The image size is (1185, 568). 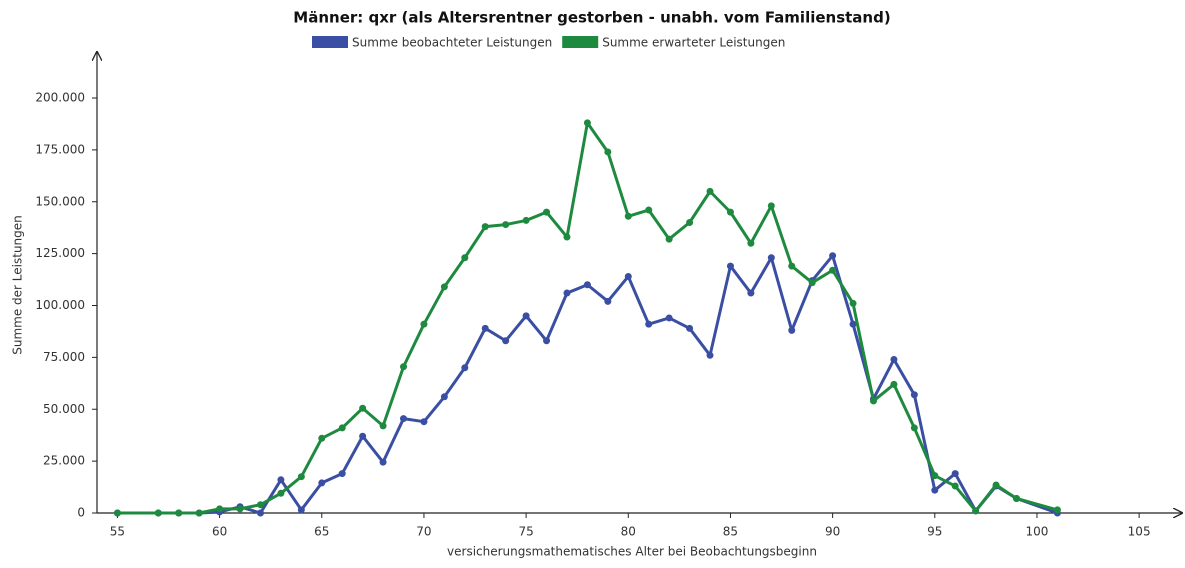 I want to click on x-tick-label: 90, so click(x=832, y=532).